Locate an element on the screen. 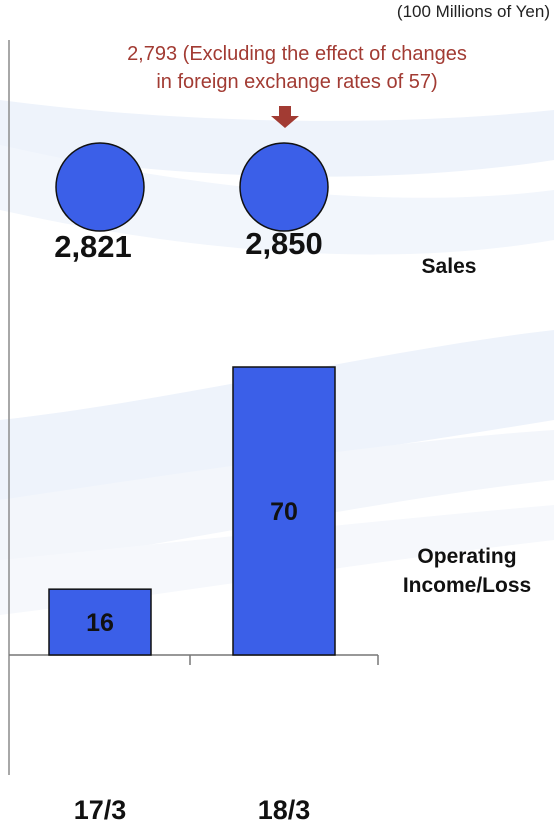 Image resolution: width=554 pixels, height=833 pixels. bar-value-label: 70 is located at coordinates (284, 512).